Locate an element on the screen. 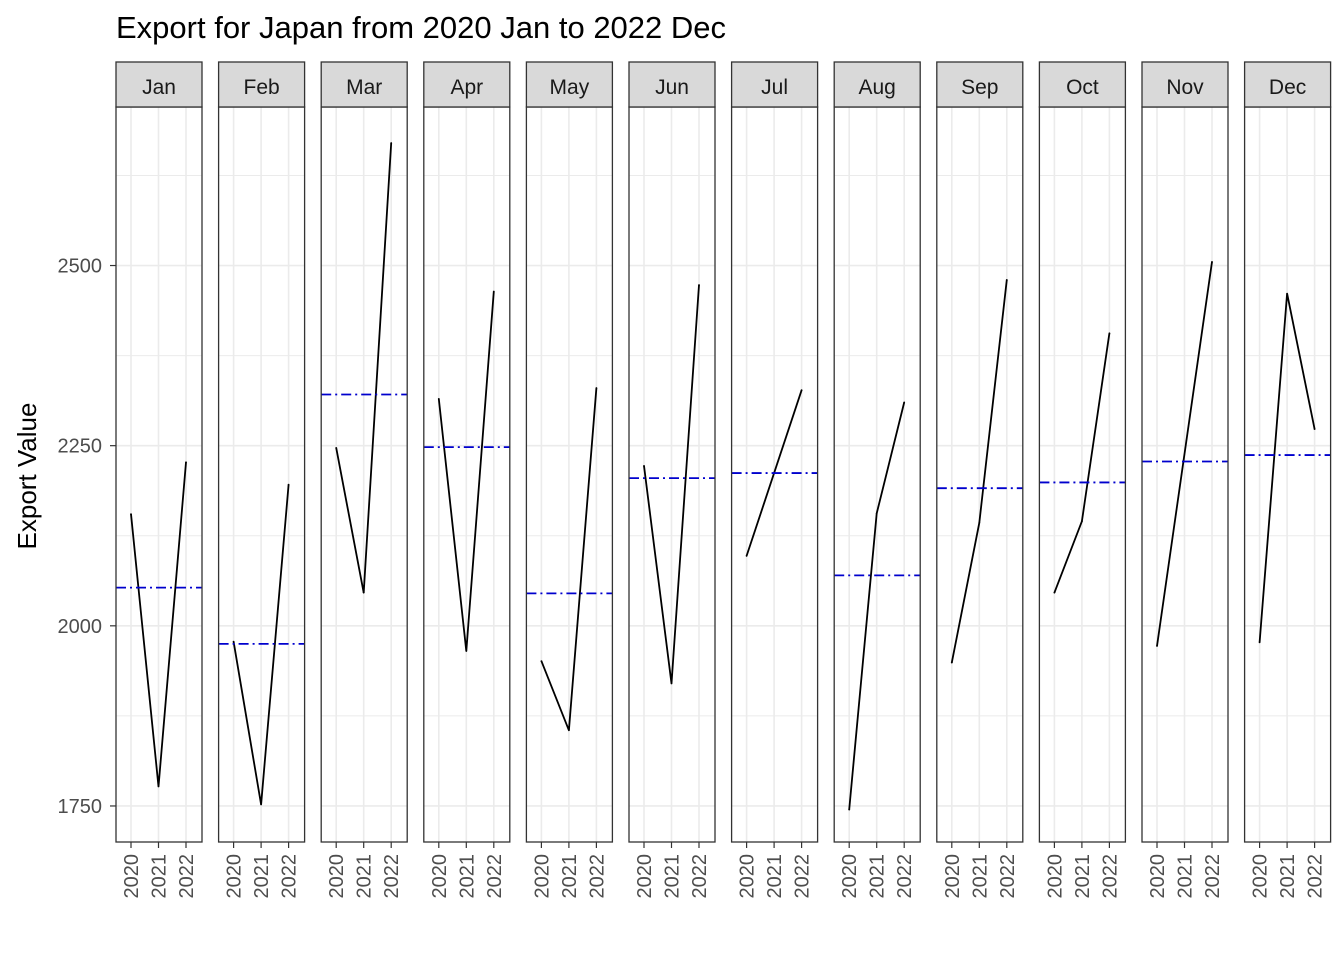 The width and height of the screenshot is (1344, 960). strip-dec is located at coordinates (1287, 84).